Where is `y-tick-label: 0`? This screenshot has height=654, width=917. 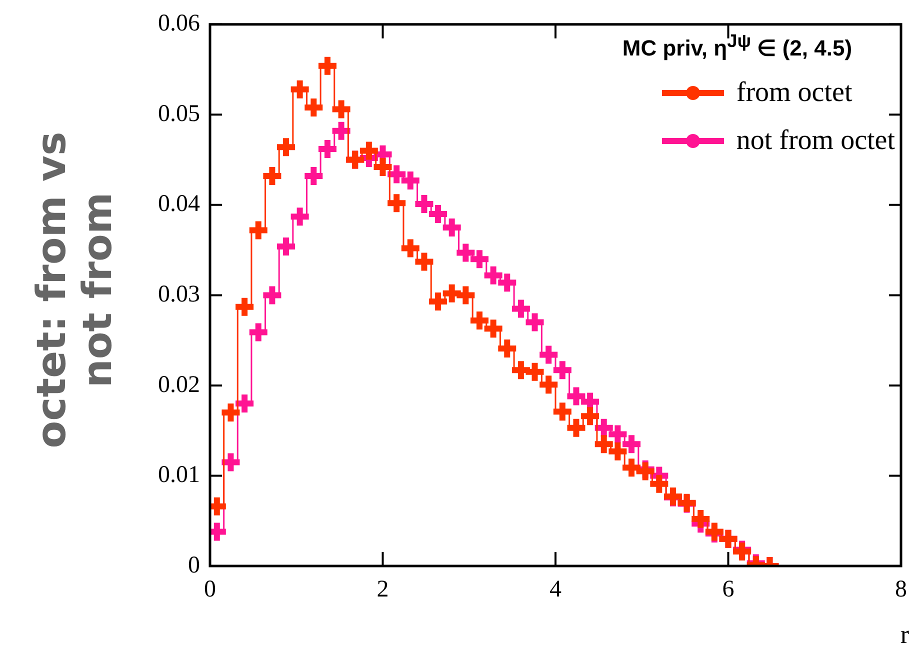 y-tick-label: 0 is located at coordinates (194, 565).